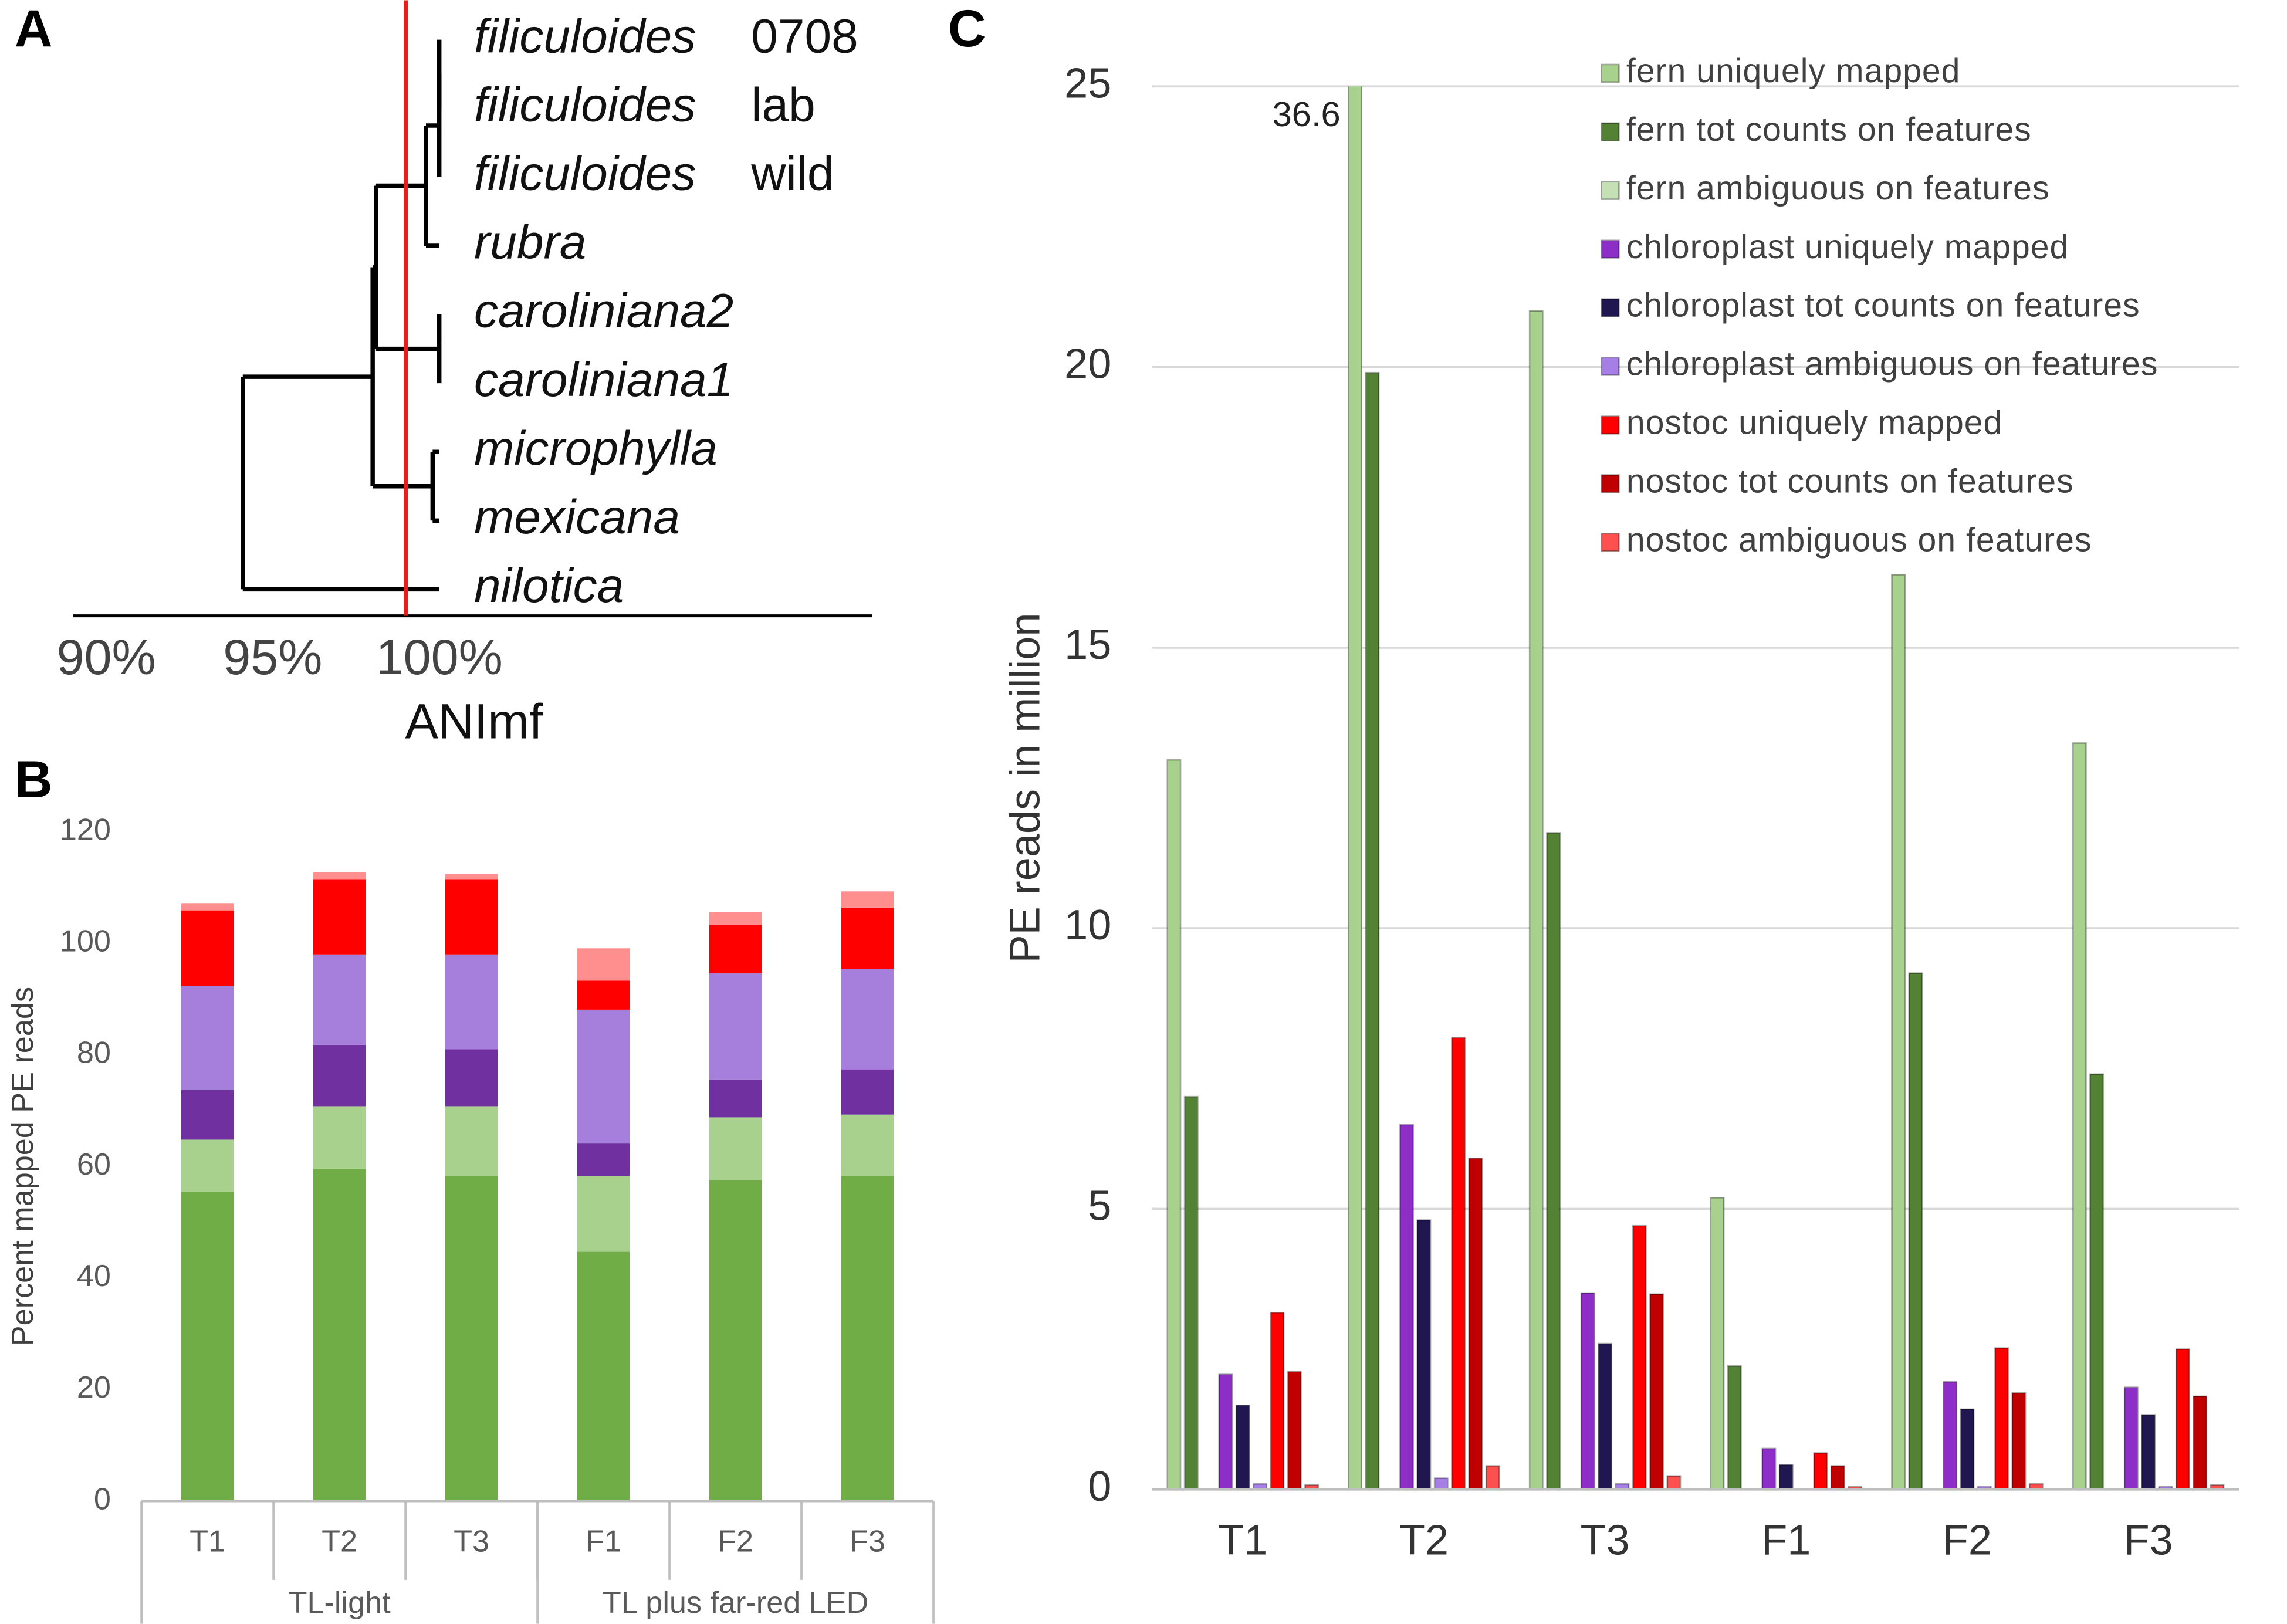 The height and width of the screenshot is (1624, 2287). I want to click on leaf-strain: lab, so click(783, 104).